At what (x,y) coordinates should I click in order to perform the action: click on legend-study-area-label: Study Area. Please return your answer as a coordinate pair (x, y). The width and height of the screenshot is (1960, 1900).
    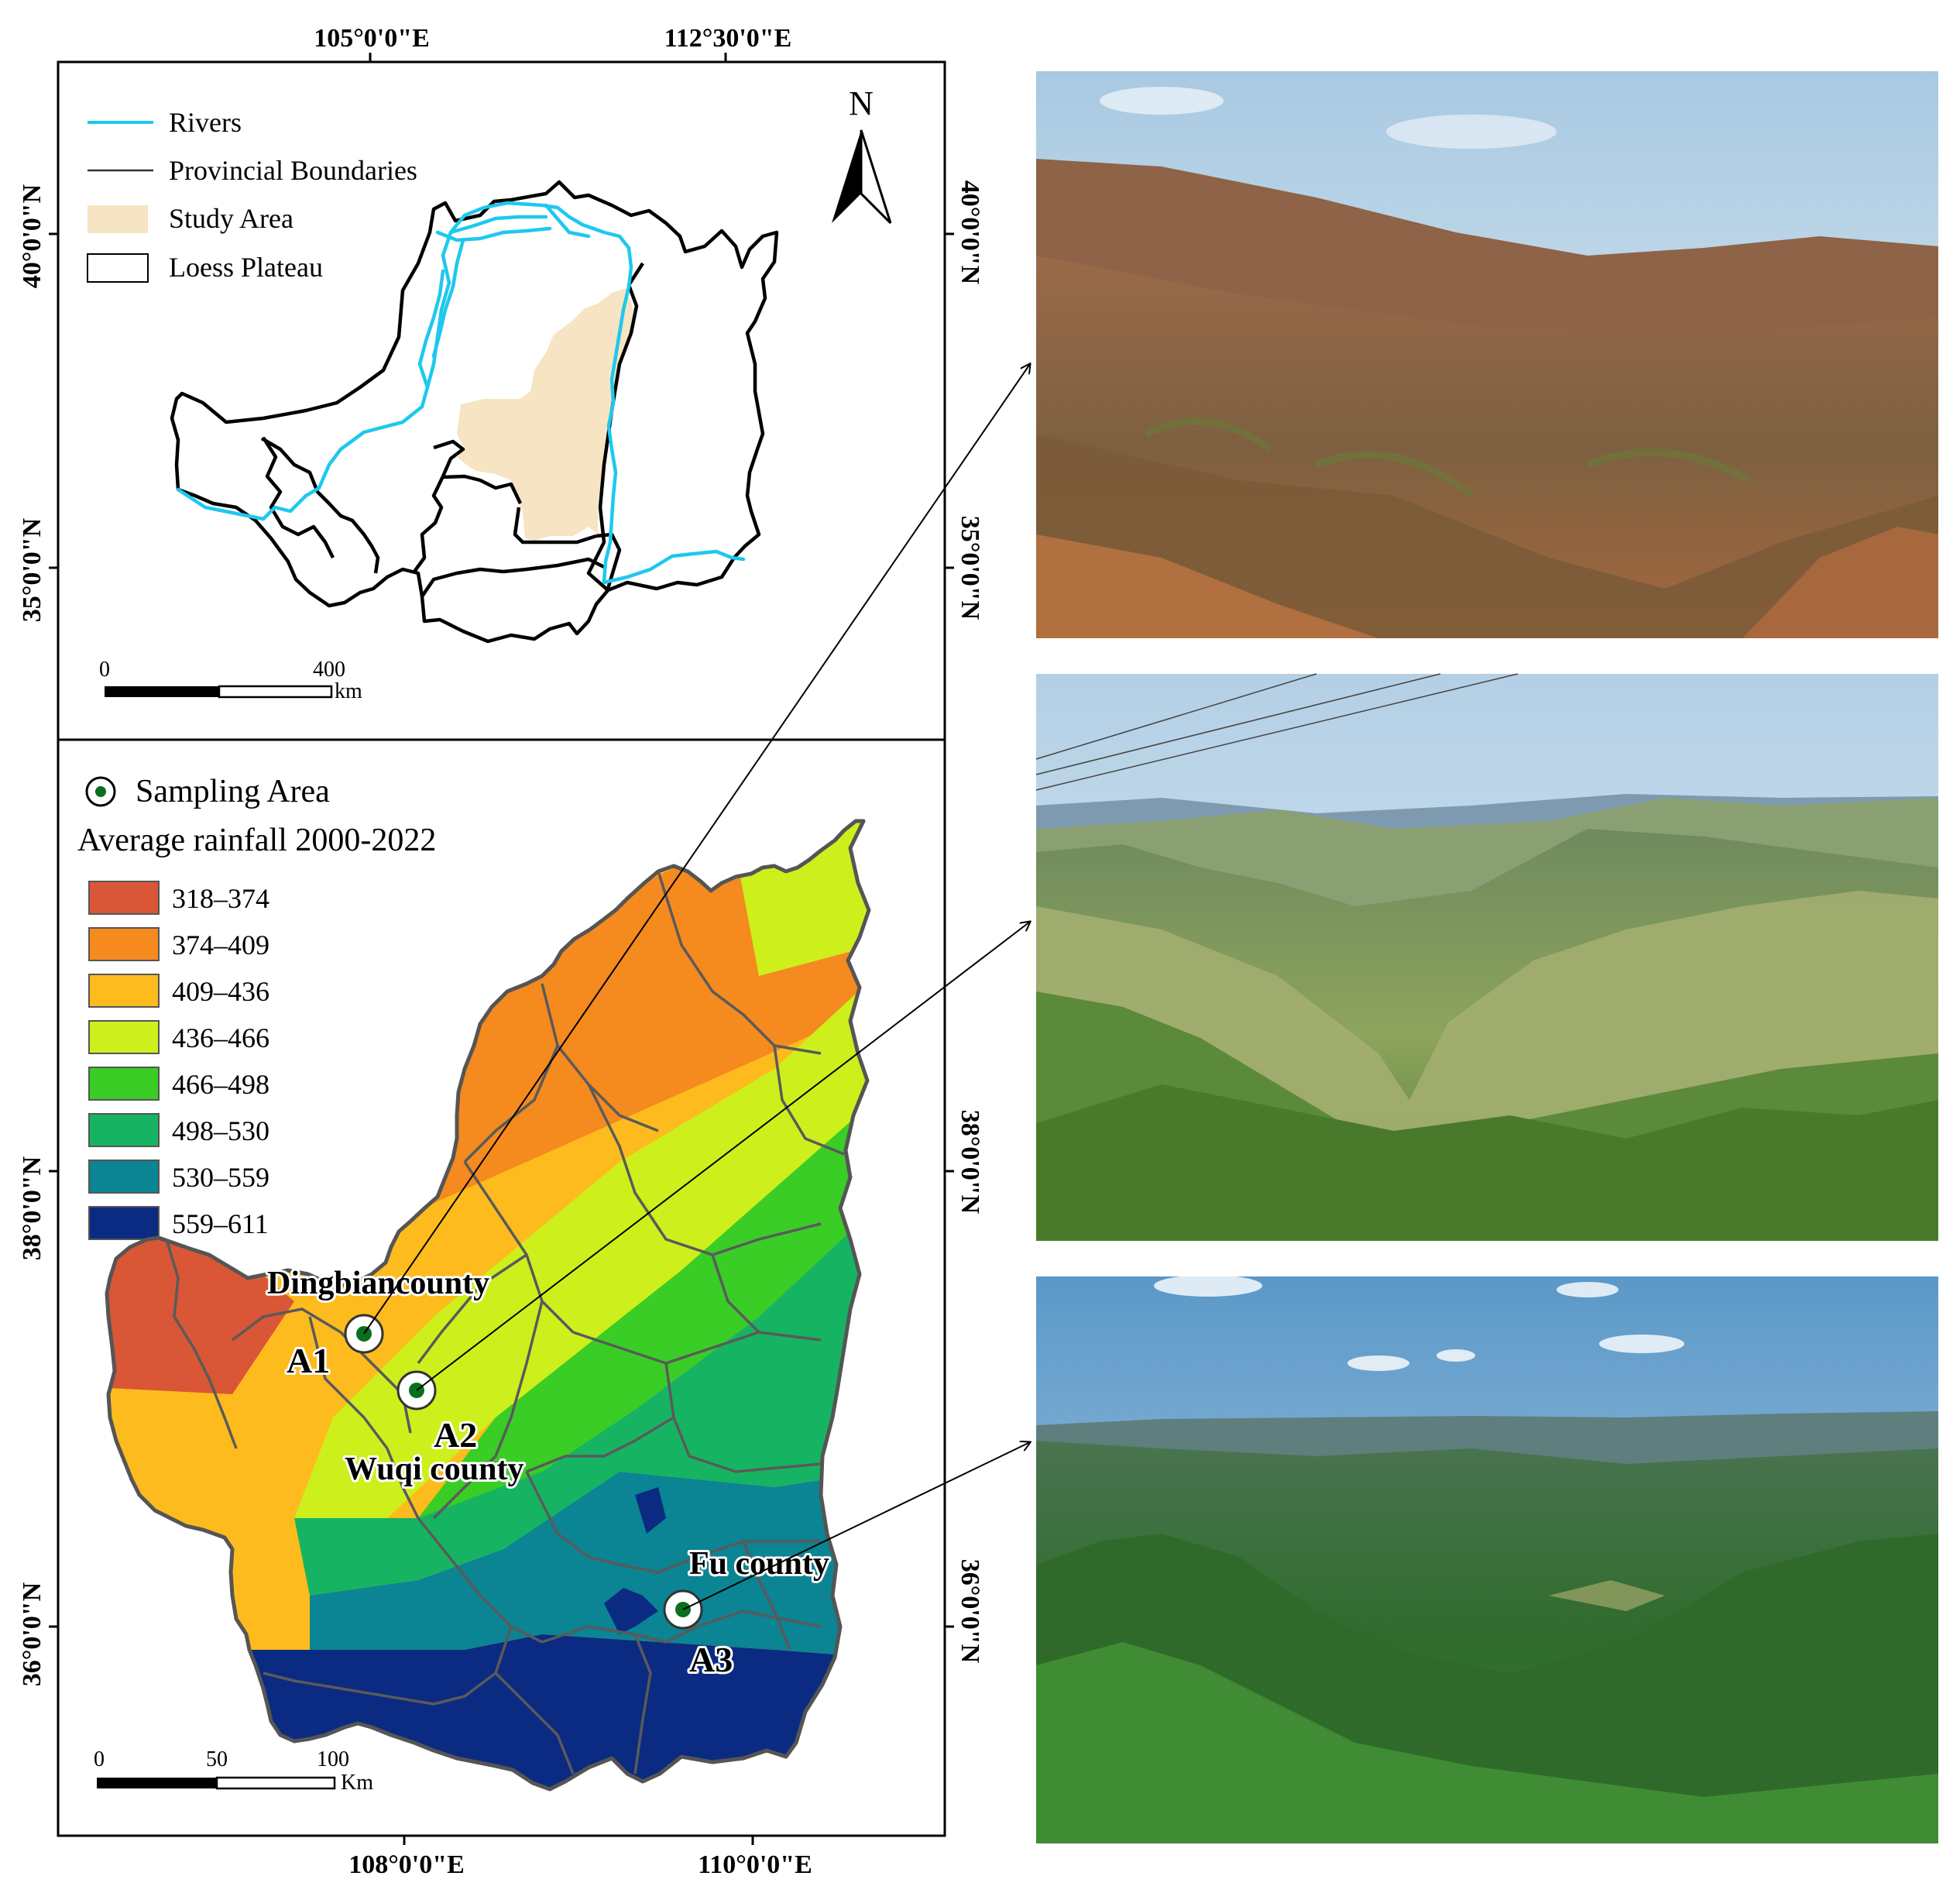
    Looking at the image, I should click on (231, 219).